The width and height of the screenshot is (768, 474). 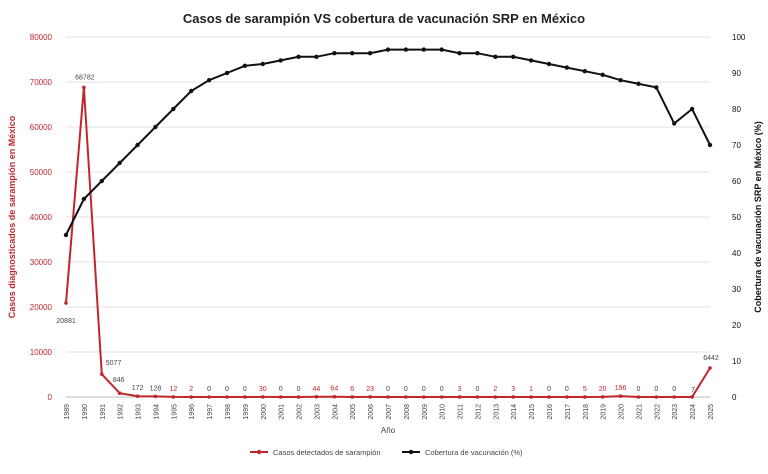 What do you see at coordinates (228, 412) in the screenshot?
I see `x-tick-label: 1998` at bounding box center [228, 412].